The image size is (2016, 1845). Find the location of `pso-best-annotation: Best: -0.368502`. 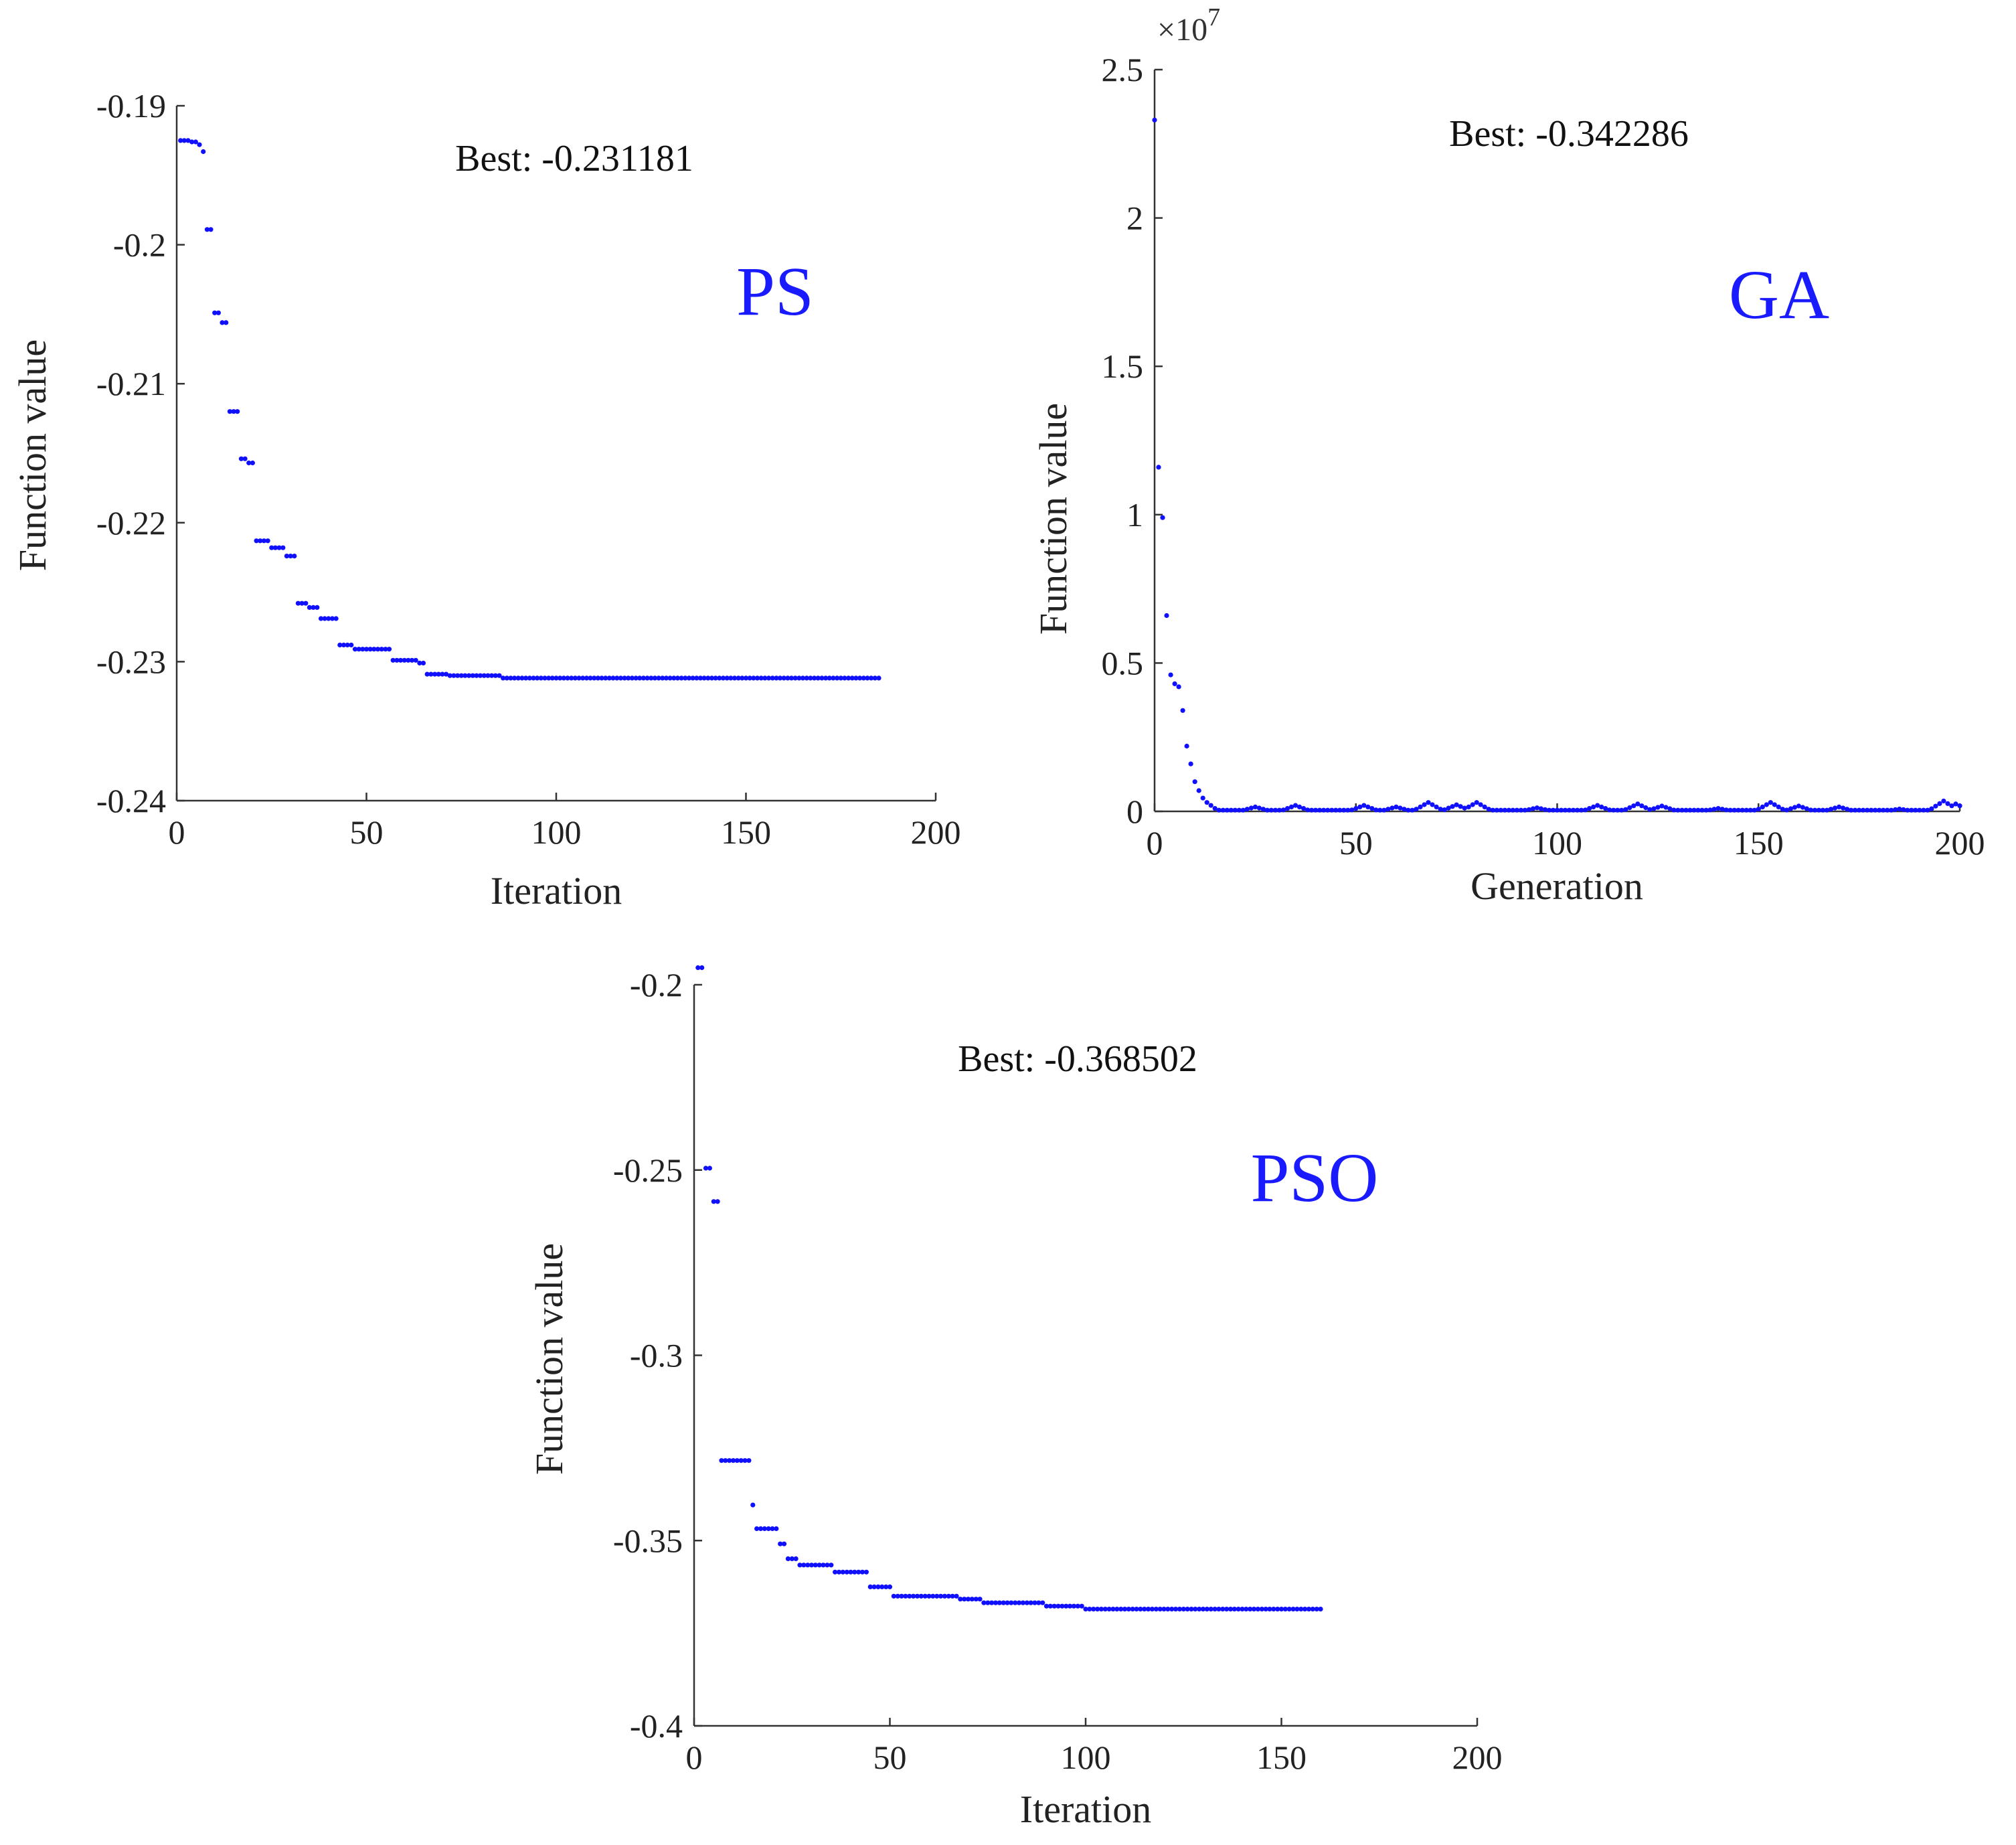

pso-best-annotation: Best: -0.368502 is located at coordinates (1077, 1059).